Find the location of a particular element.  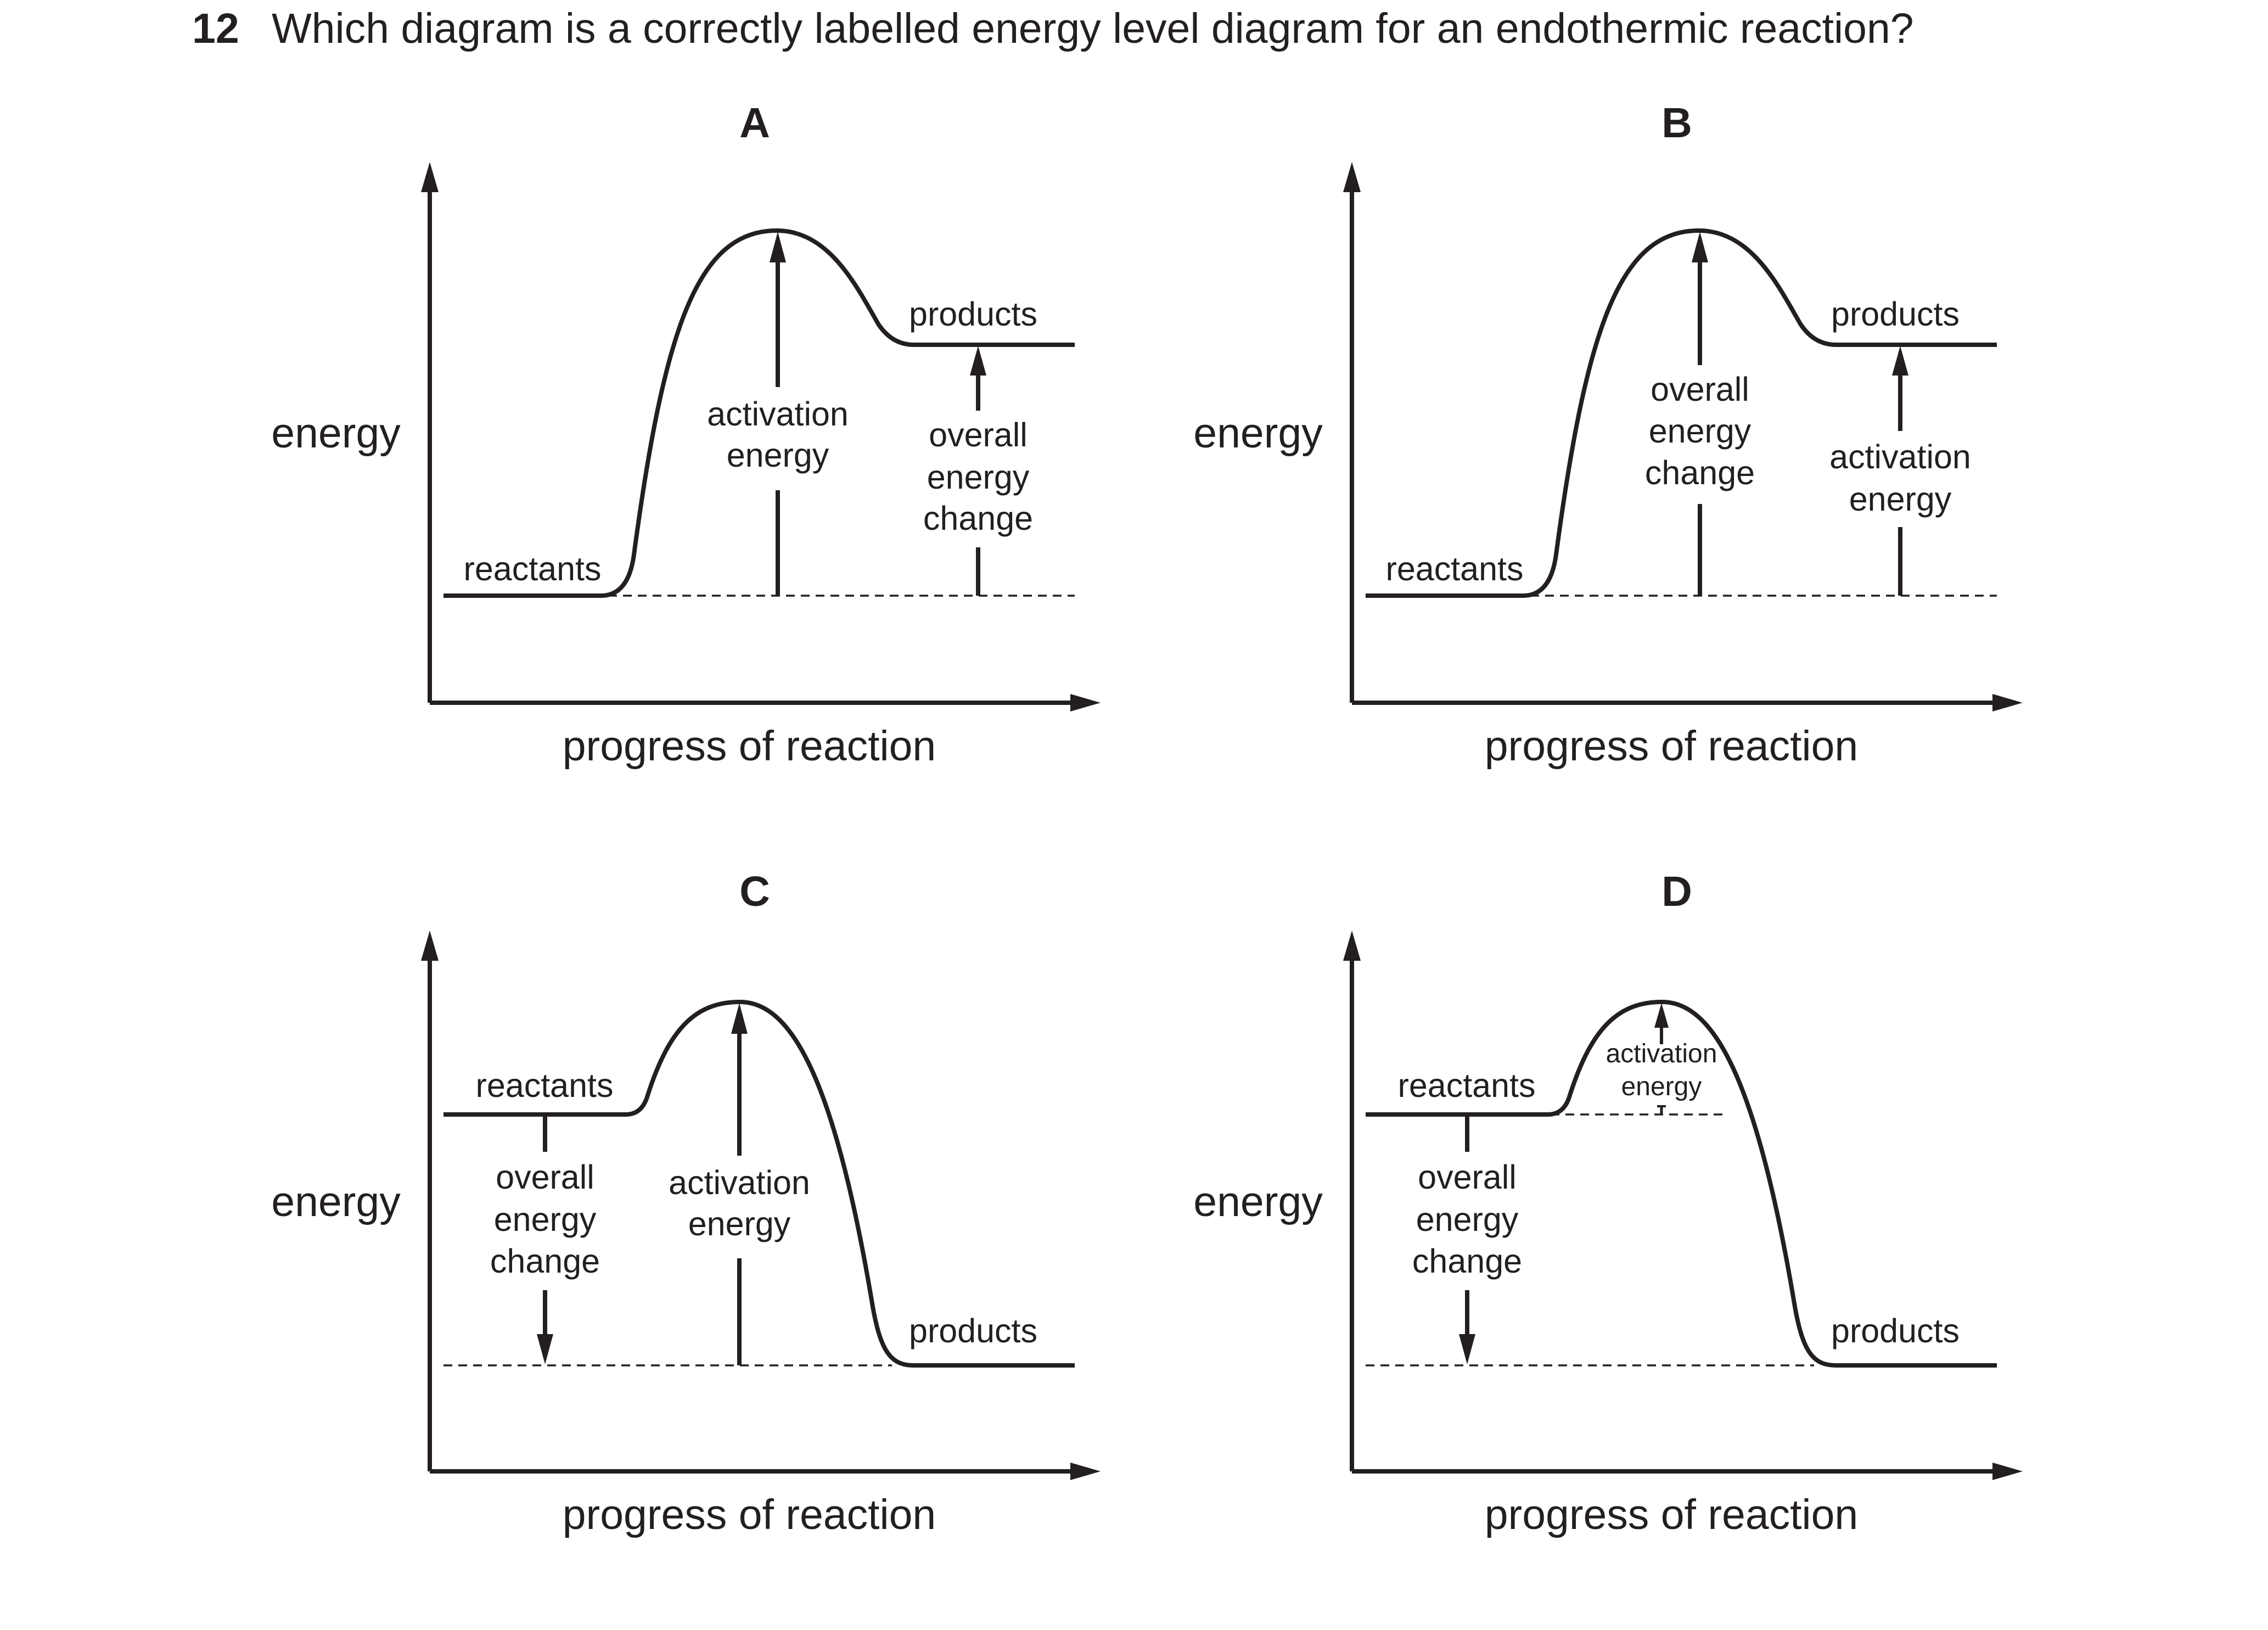

question-number: 12 is located at coordinates (215, 28).